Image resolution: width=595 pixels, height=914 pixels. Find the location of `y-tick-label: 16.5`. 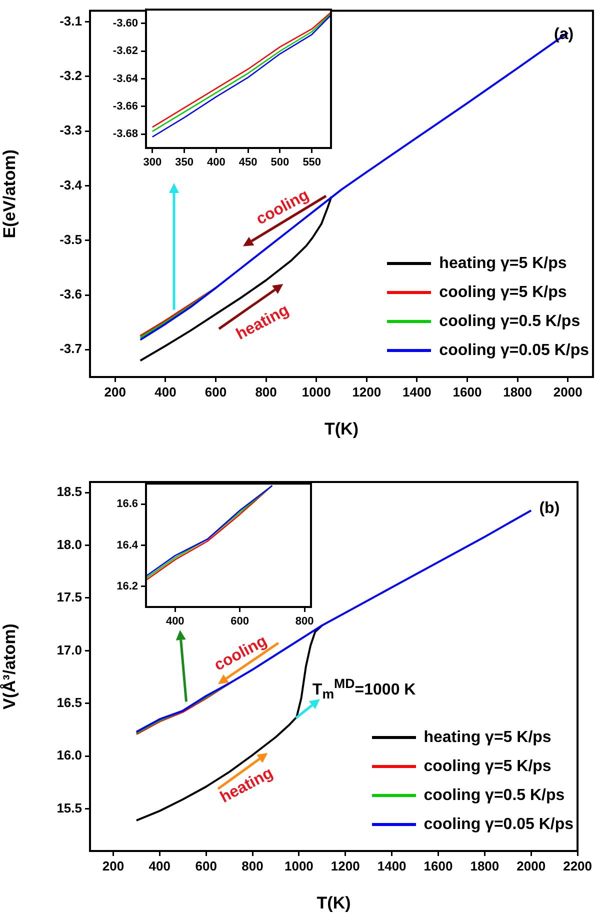

y-tick-label: 16.5 is located at coordinates (69, 702).